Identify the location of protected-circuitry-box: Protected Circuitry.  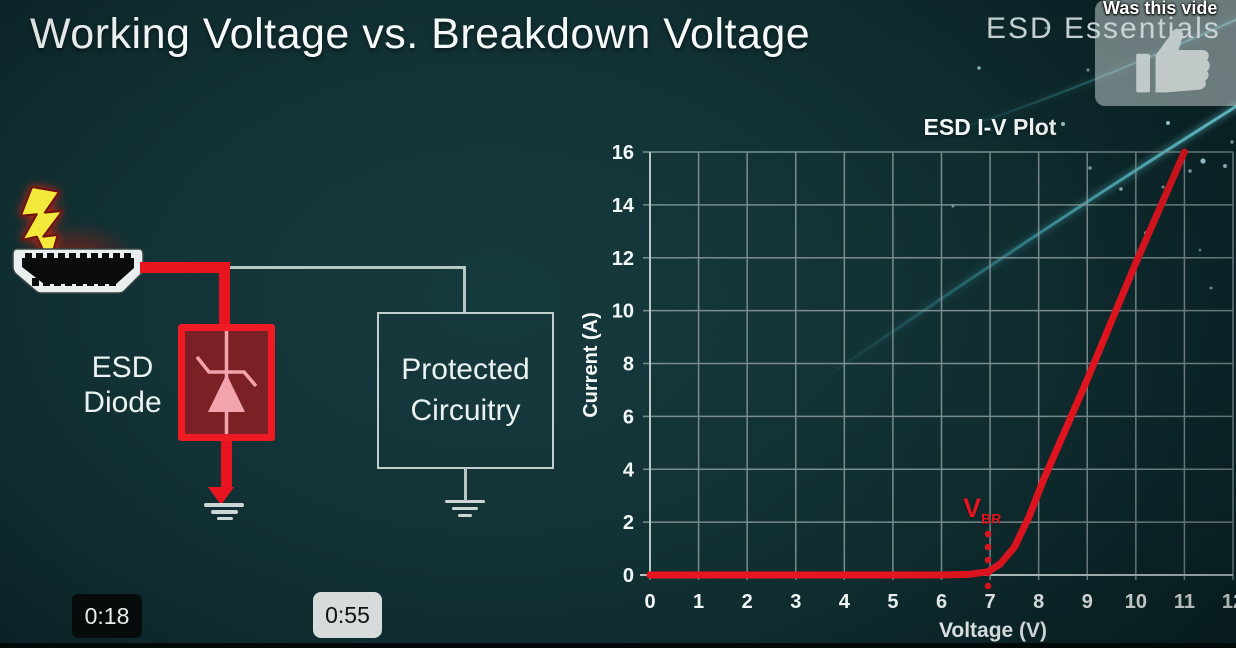
(465, 390).